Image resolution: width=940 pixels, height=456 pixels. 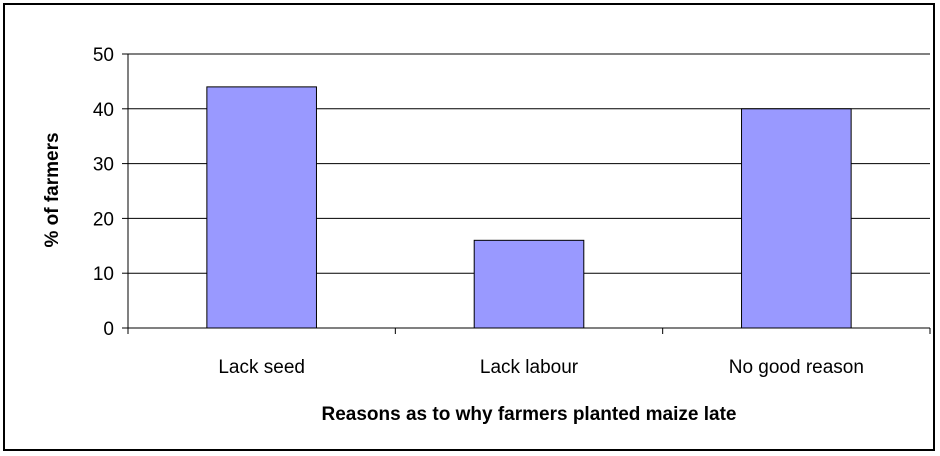 I want to click on bar-lack-seed, so click(x=261, y=207).